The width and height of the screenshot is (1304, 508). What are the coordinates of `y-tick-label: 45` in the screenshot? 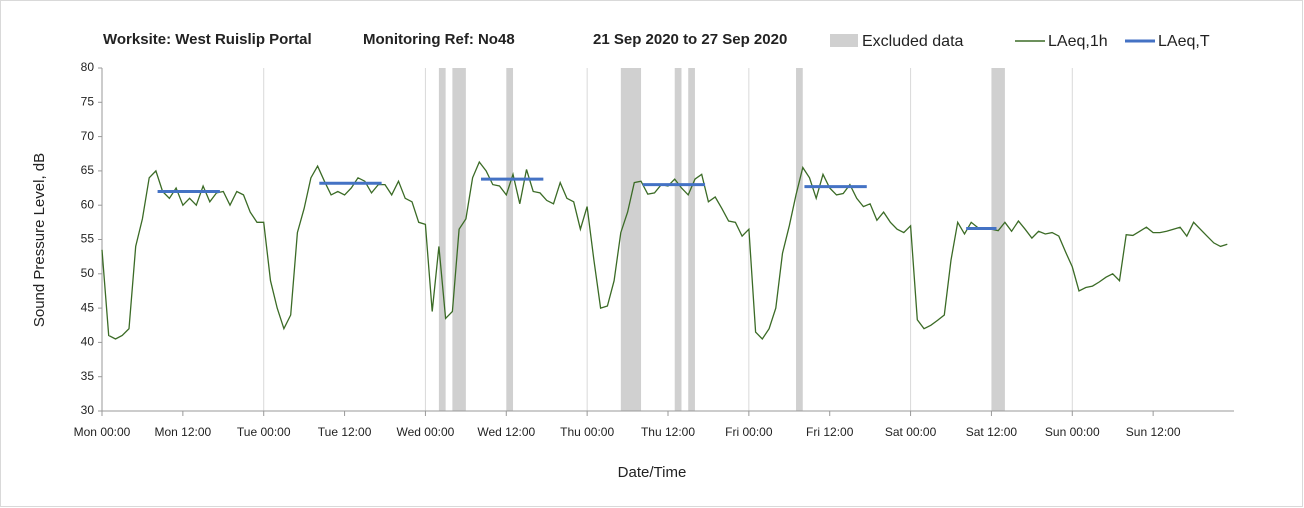 It's located at (88, 307).